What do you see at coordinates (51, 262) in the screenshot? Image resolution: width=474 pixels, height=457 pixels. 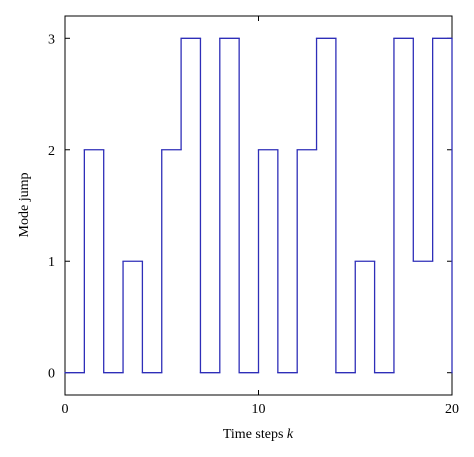 I see `y-tick-label: 1` at bounding box center [51, 262].